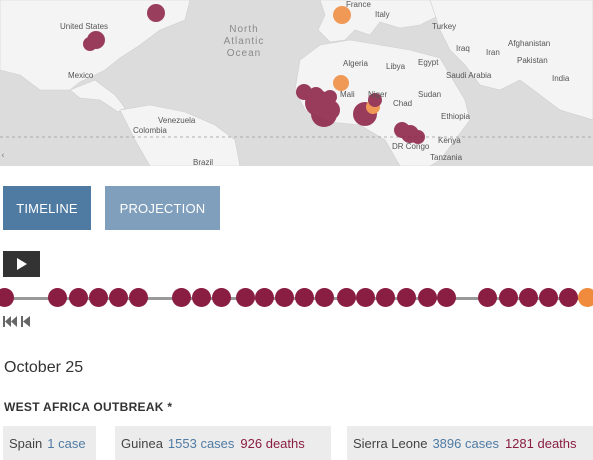 Image resolution: width=593 pixels, height=460 pixels. I want to click on label-egypt: Egypt, so click(428, 62).